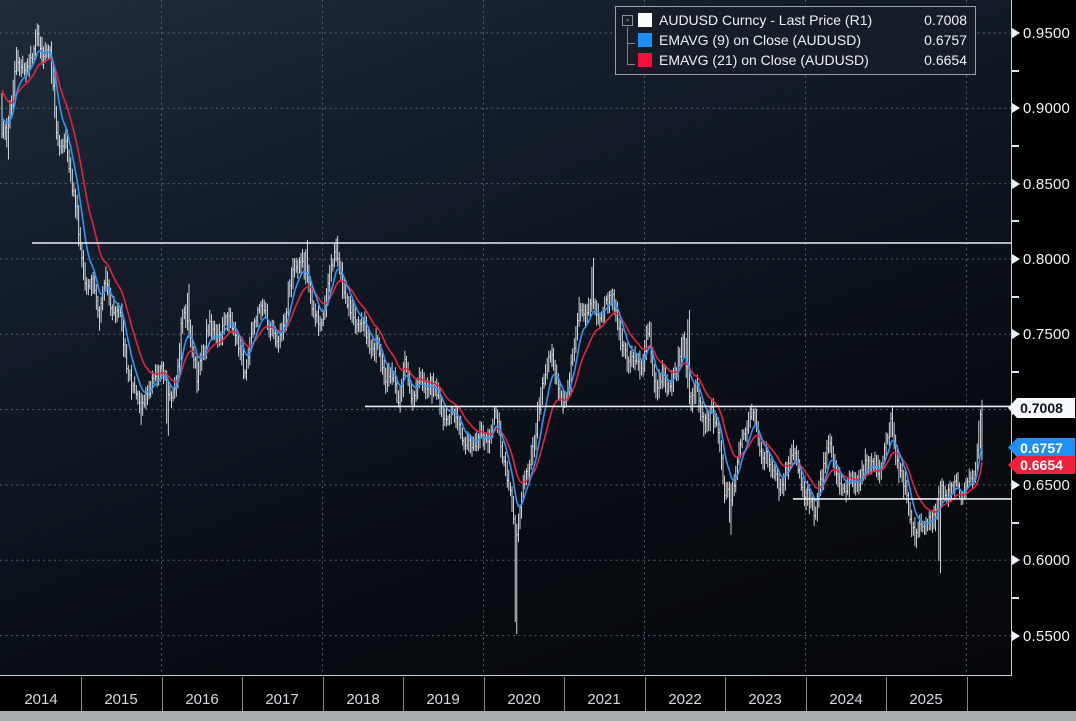 The height and width of the screenshot is (721, 1076). What do you see at coordinates (538, 716) in the screenshot?
I see `bottom-scroll-bar` at bounding box center [538, 716].